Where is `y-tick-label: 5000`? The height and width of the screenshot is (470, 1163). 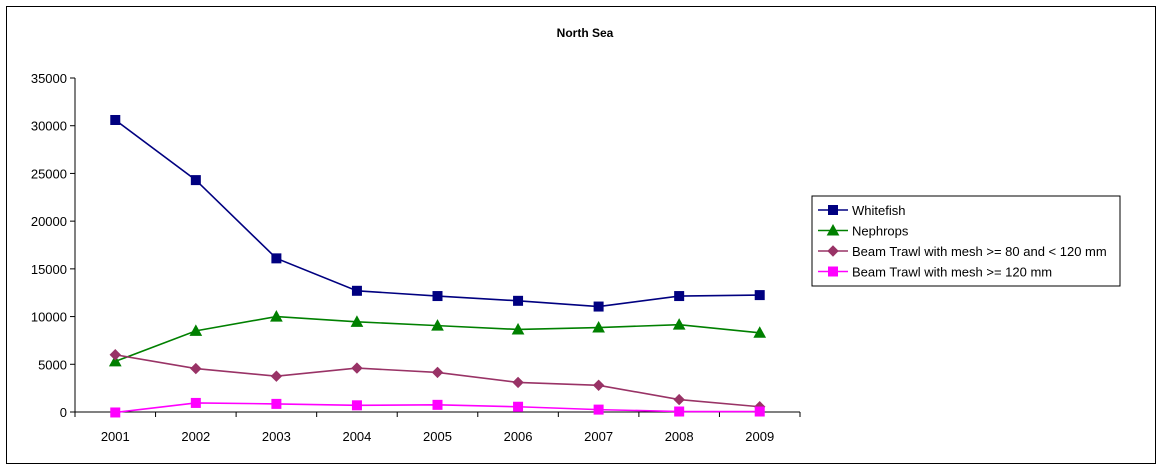
y-tick-label: 5000 is located at coordinates (52, 364).